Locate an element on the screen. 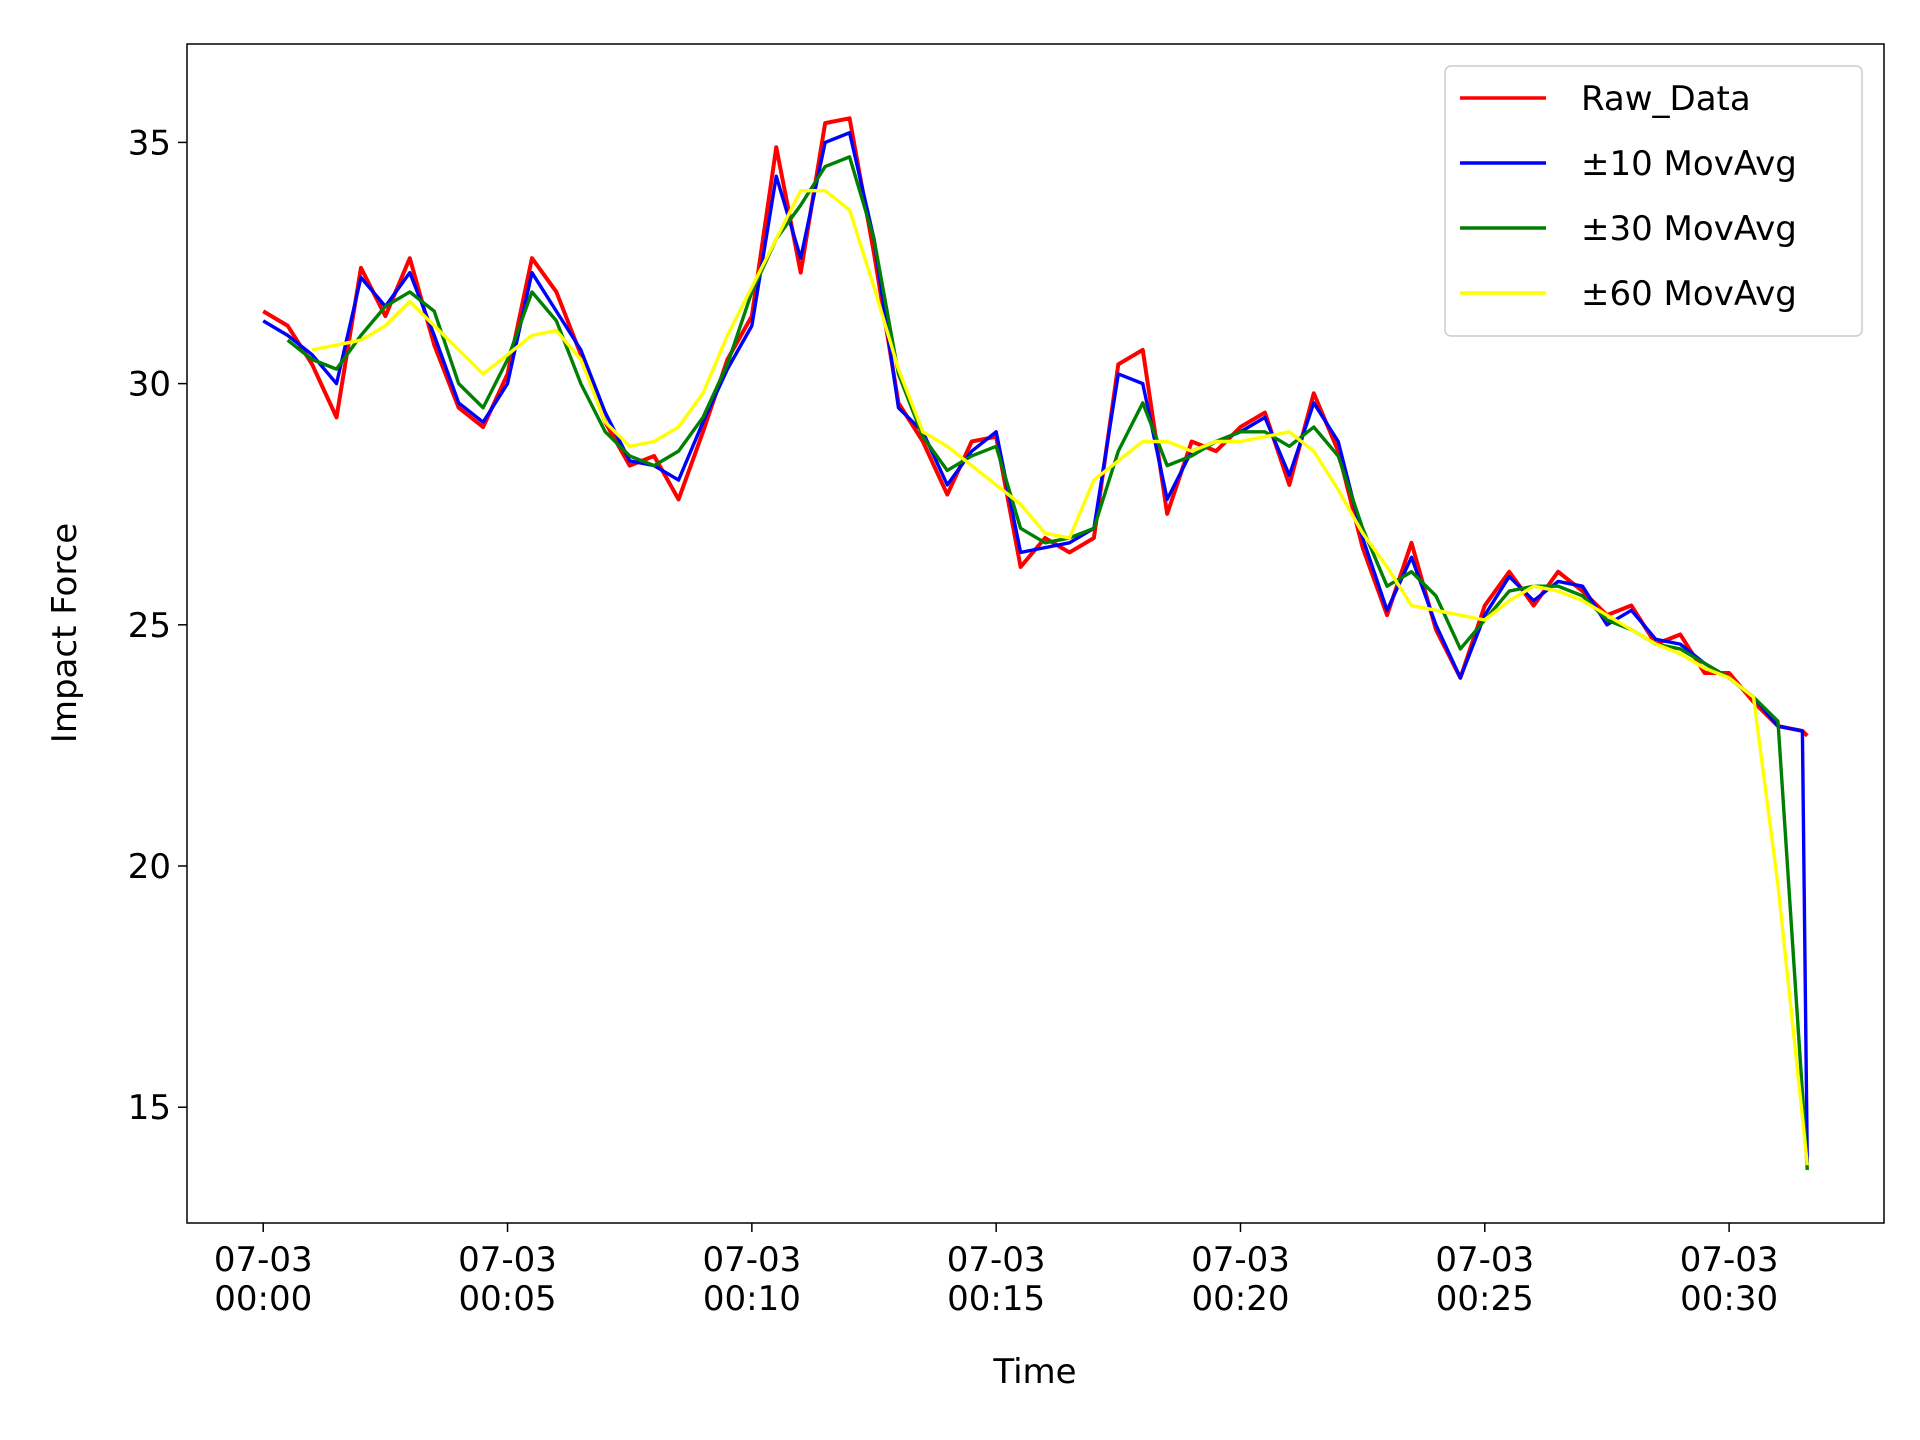 The width and height of the screenshot is (1920, 1440). legend-label: ±30 MovAvg is located at coordinates (1689, 229).